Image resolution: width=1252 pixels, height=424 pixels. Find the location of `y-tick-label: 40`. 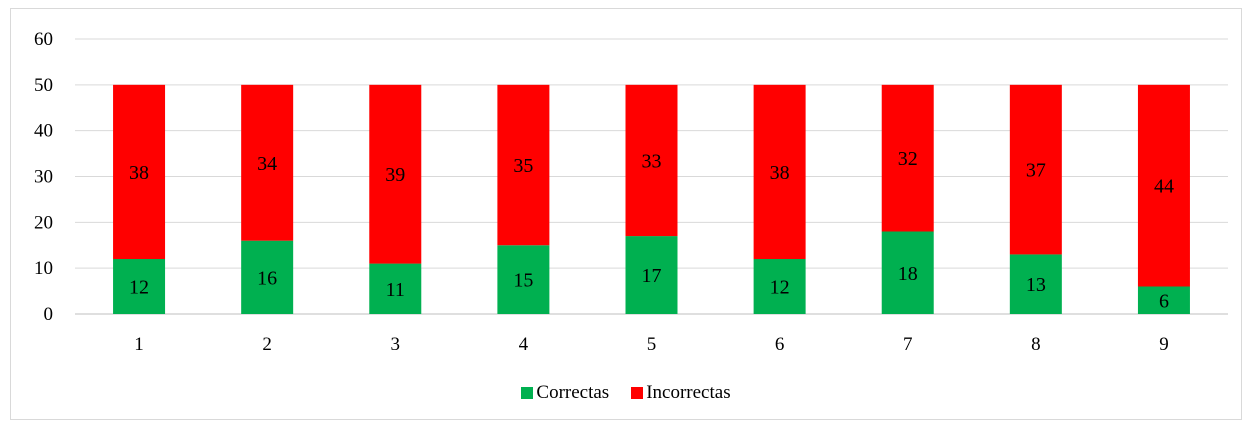

y-tick-label: 40 is located at coordinates (43, 131).